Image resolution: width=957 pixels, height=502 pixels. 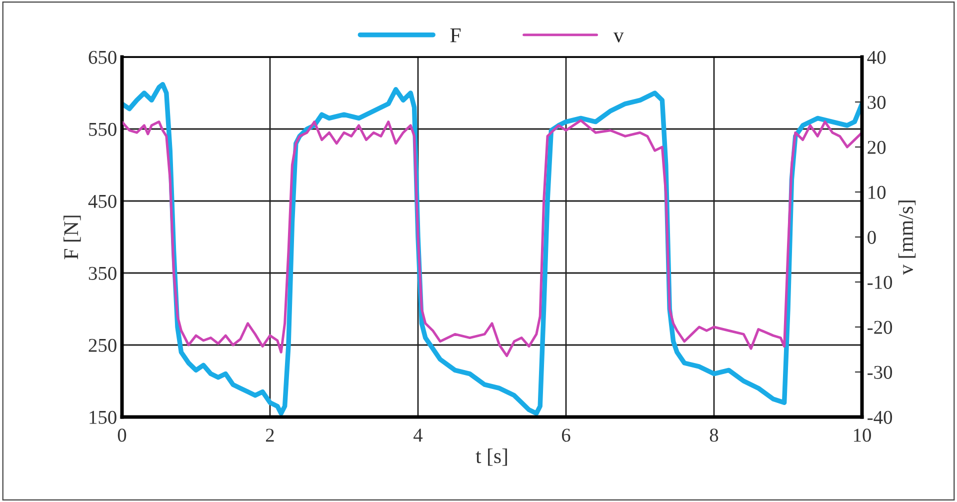 What do you see at coordinates (872, 237) in the screenshot?
I see `y2-tick-label: 0` at bounding box center [872, 237].